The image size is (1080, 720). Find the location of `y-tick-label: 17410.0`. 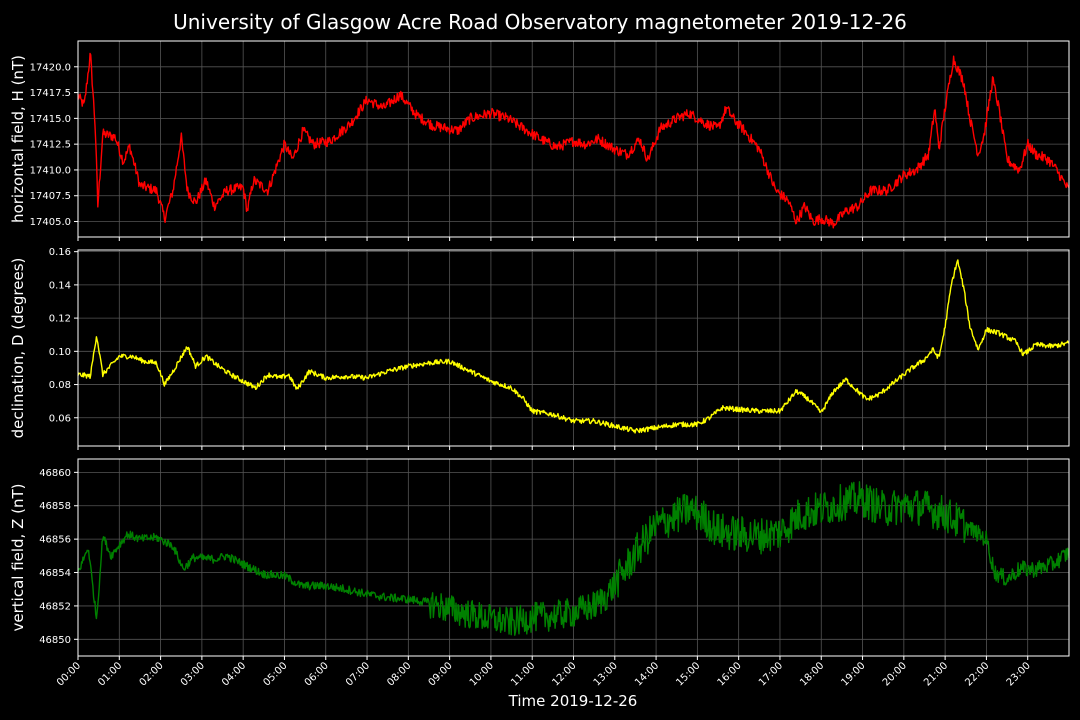

y-tick-label: 17410.0 is located at coordinates (50, 170).